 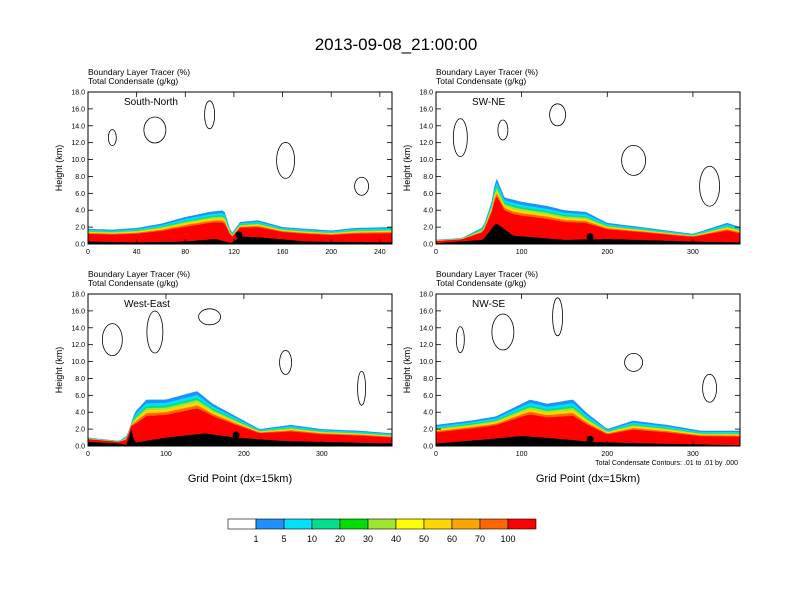 I want to click on colorbar-label: 10, so click(x=312, y=539).